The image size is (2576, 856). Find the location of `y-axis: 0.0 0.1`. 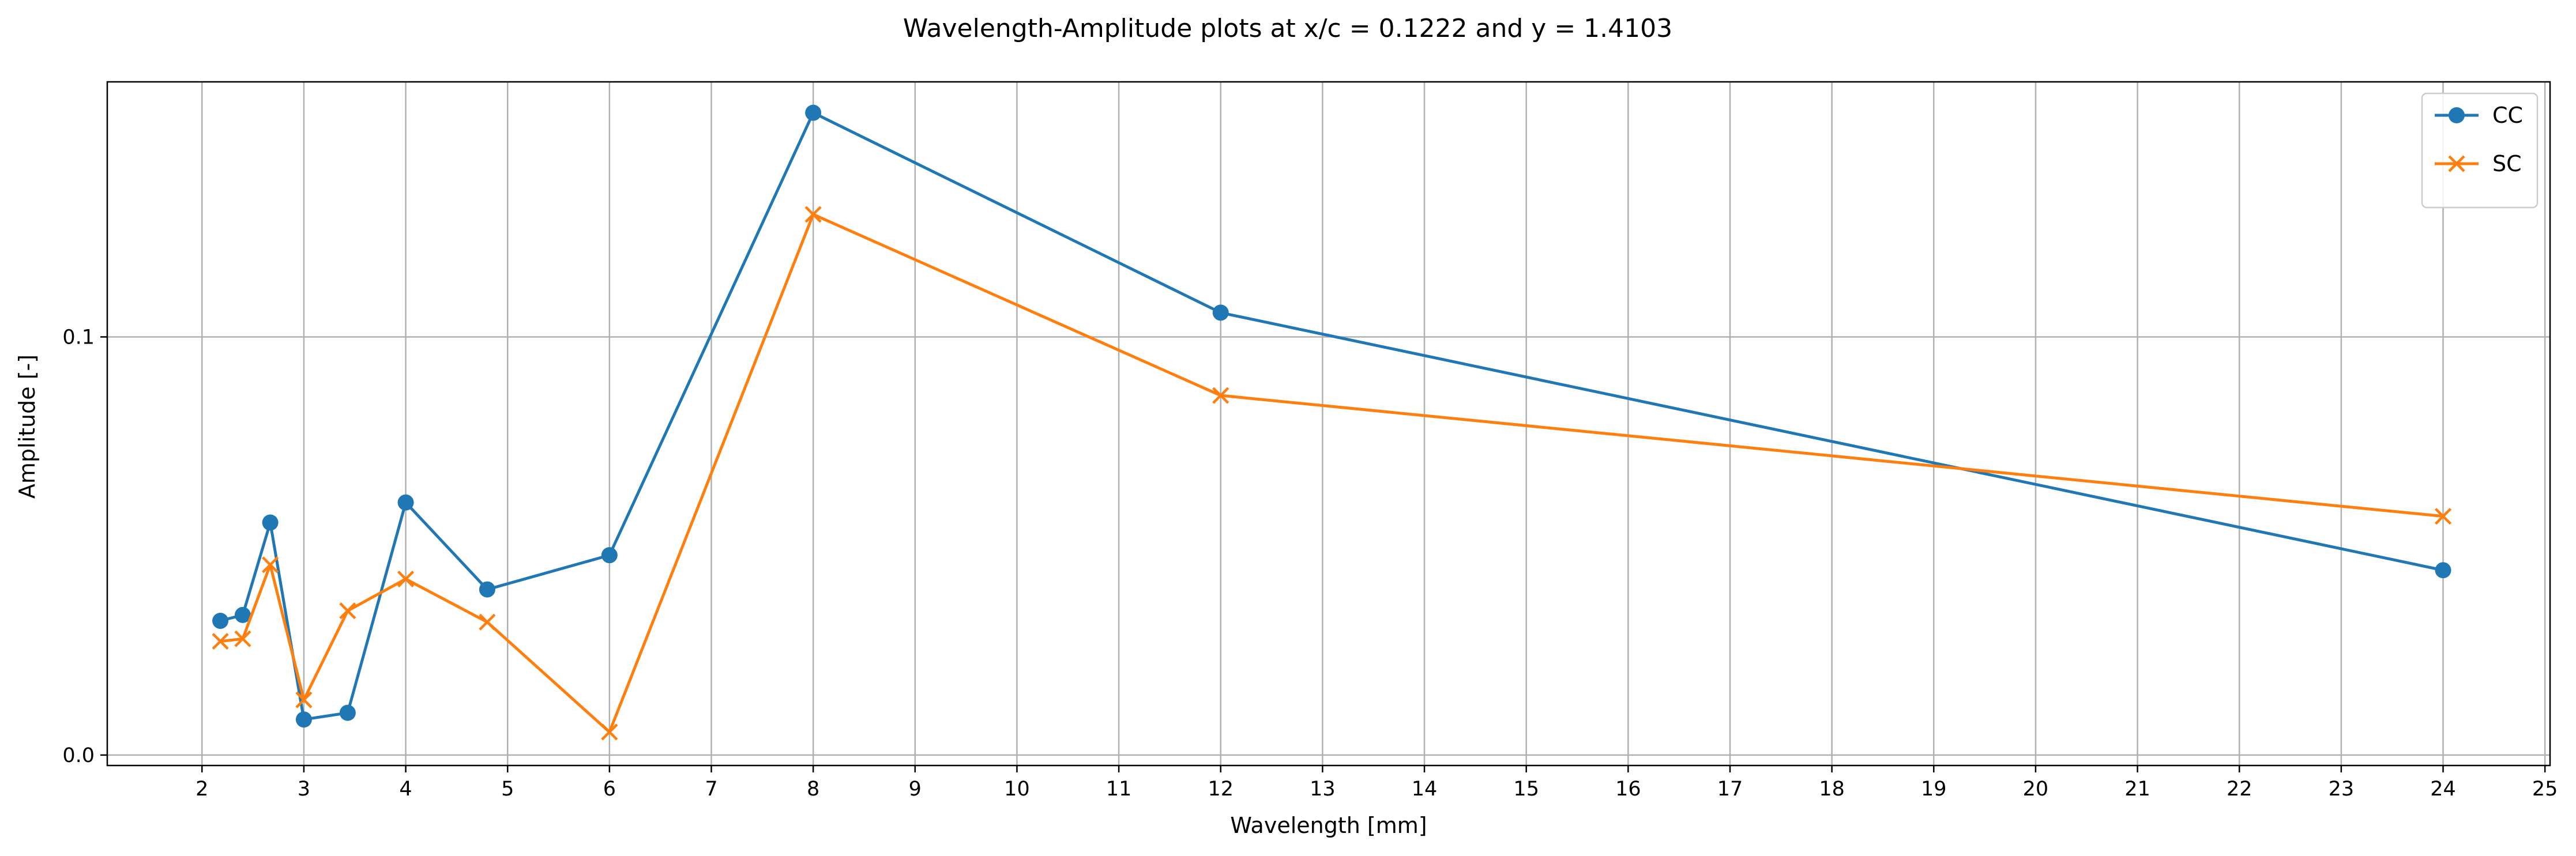

y-axis: 0.0 0.1 is located at coordinates (84, 546).